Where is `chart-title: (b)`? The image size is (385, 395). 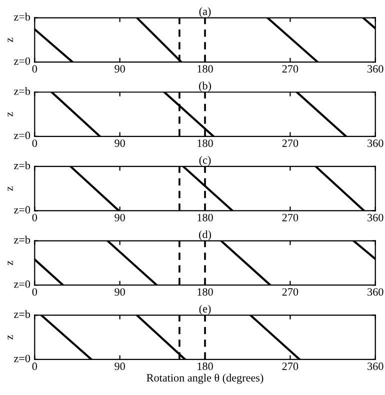 chart-title: (b) is located at coordinates (205, 87).